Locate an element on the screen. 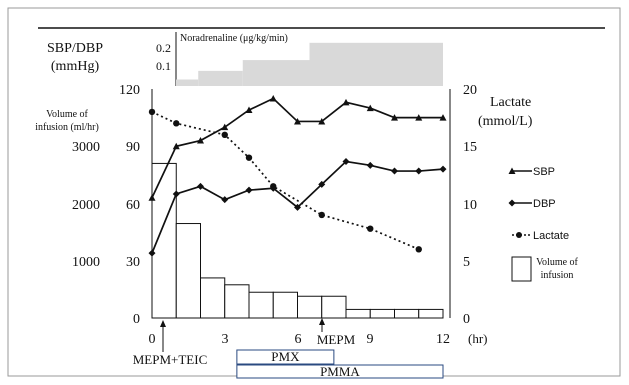 This screenshot has height=385, width=629. mepm-teic-label: MEPM+TEIC is located at coordinates (170, 359).